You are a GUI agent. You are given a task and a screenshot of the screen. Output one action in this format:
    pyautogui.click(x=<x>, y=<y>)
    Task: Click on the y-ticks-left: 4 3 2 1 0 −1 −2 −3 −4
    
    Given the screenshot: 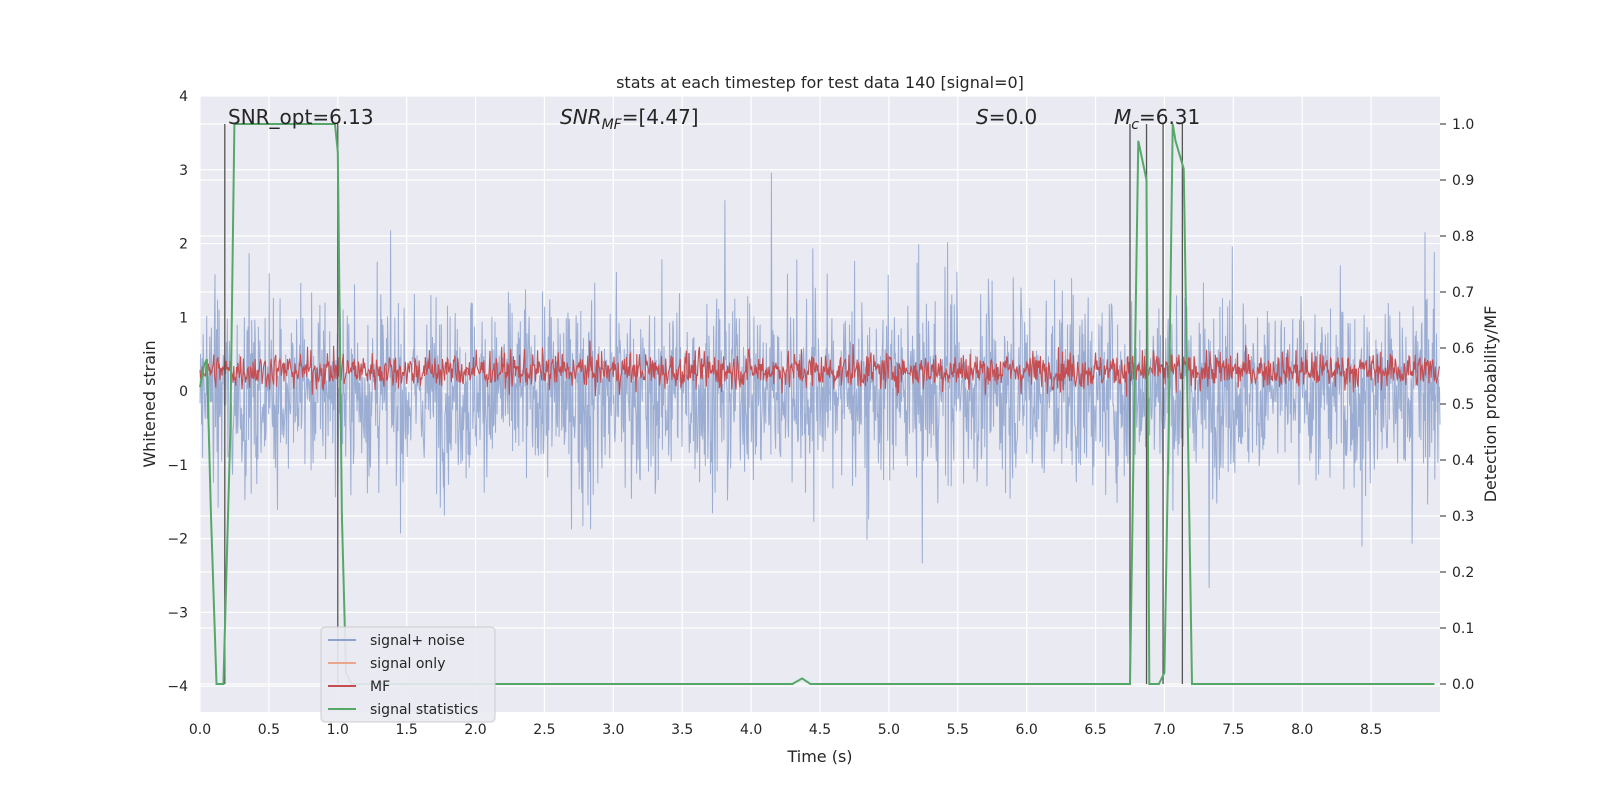 What is the action you would take?
    pyautogui.click(x=177, y=392)
    